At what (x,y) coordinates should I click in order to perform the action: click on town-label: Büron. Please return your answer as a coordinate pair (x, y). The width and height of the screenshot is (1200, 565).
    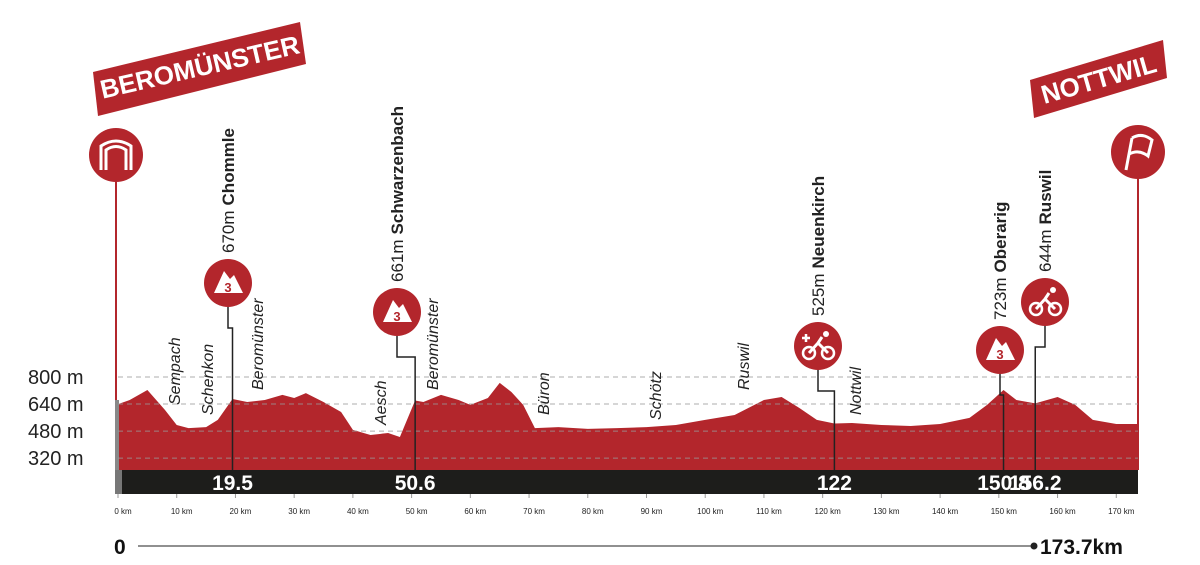
    Looking at the image, I should click on (544, 393).